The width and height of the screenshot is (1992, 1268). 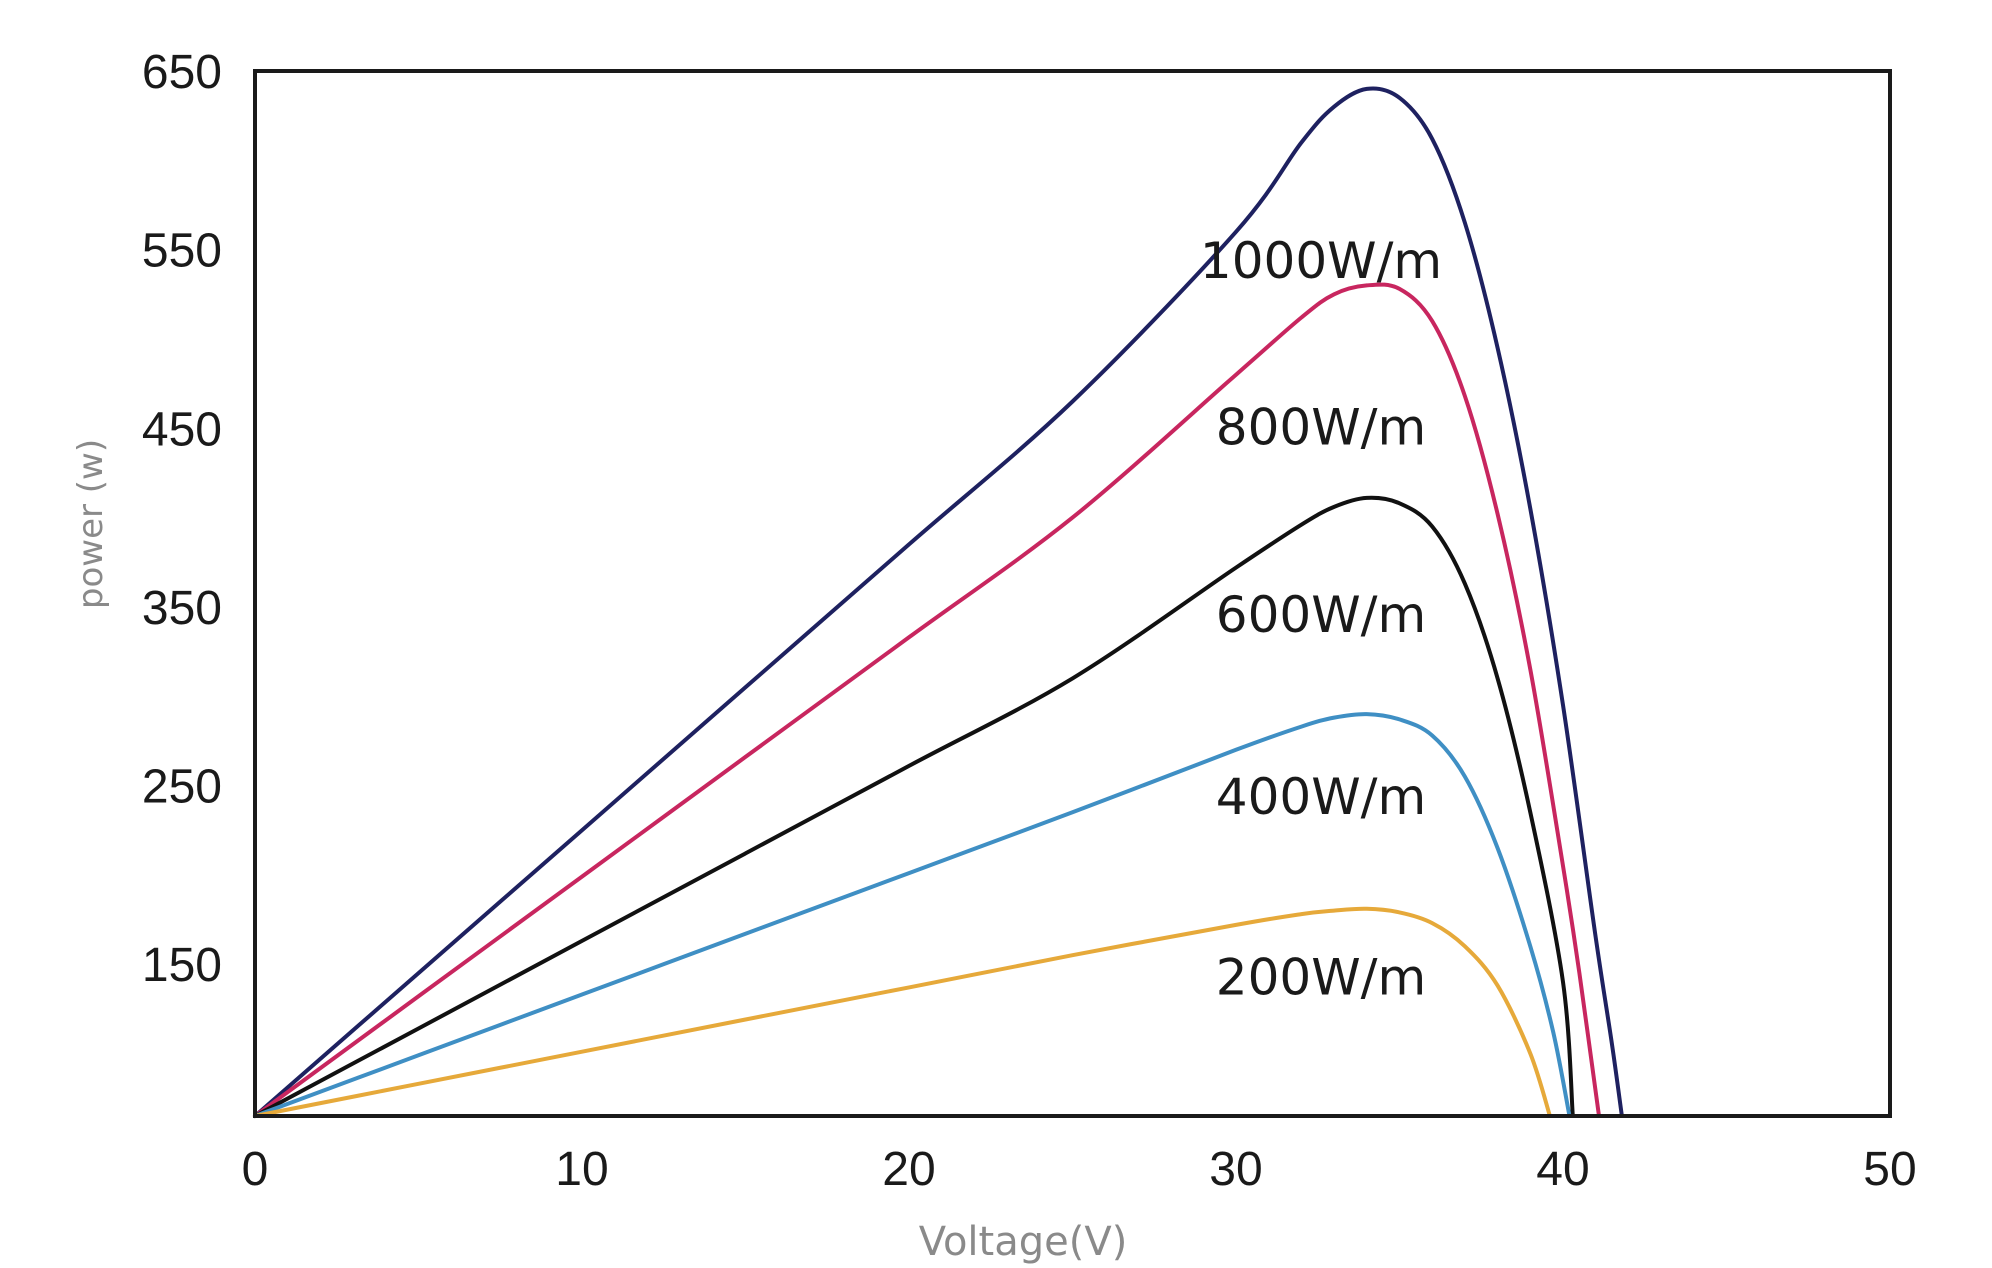 I want to click on y-axis-title-group: power (w), so click(x=91, y=524).